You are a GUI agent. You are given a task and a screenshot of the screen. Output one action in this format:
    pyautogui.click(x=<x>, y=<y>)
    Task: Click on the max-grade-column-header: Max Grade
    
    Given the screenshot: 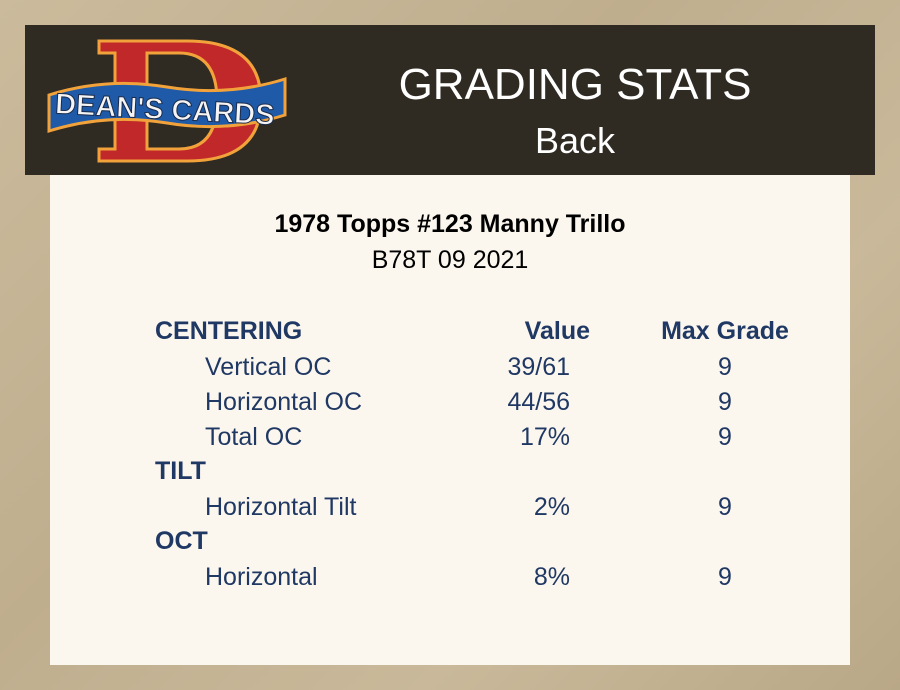 What is the action you would take?
    pyautogui.click(x=725, y=331)
    